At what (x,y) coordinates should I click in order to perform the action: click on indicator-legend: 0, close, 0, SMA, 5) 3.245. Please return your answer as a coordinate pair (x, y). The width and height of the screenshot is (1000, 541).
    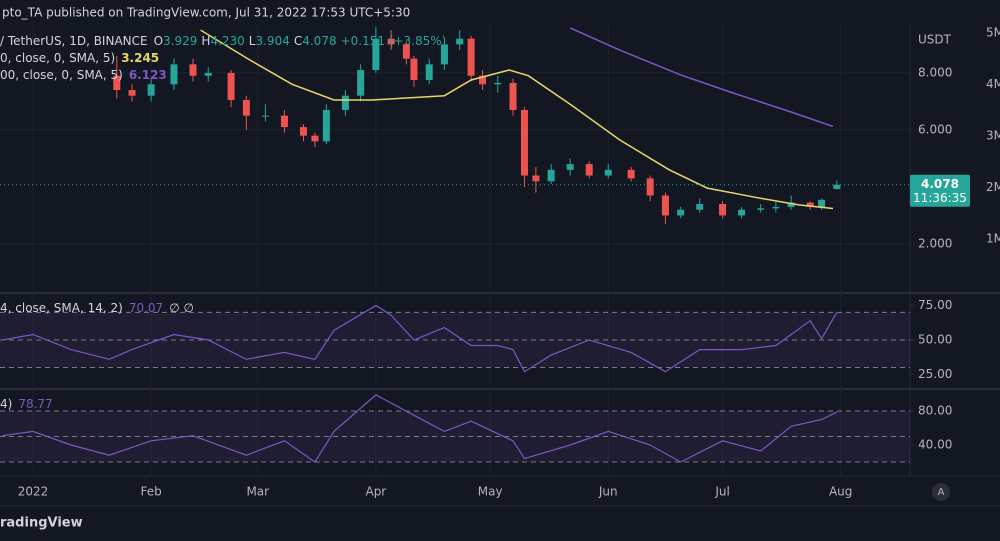
    Looking at the image, I should click on (79, 58).